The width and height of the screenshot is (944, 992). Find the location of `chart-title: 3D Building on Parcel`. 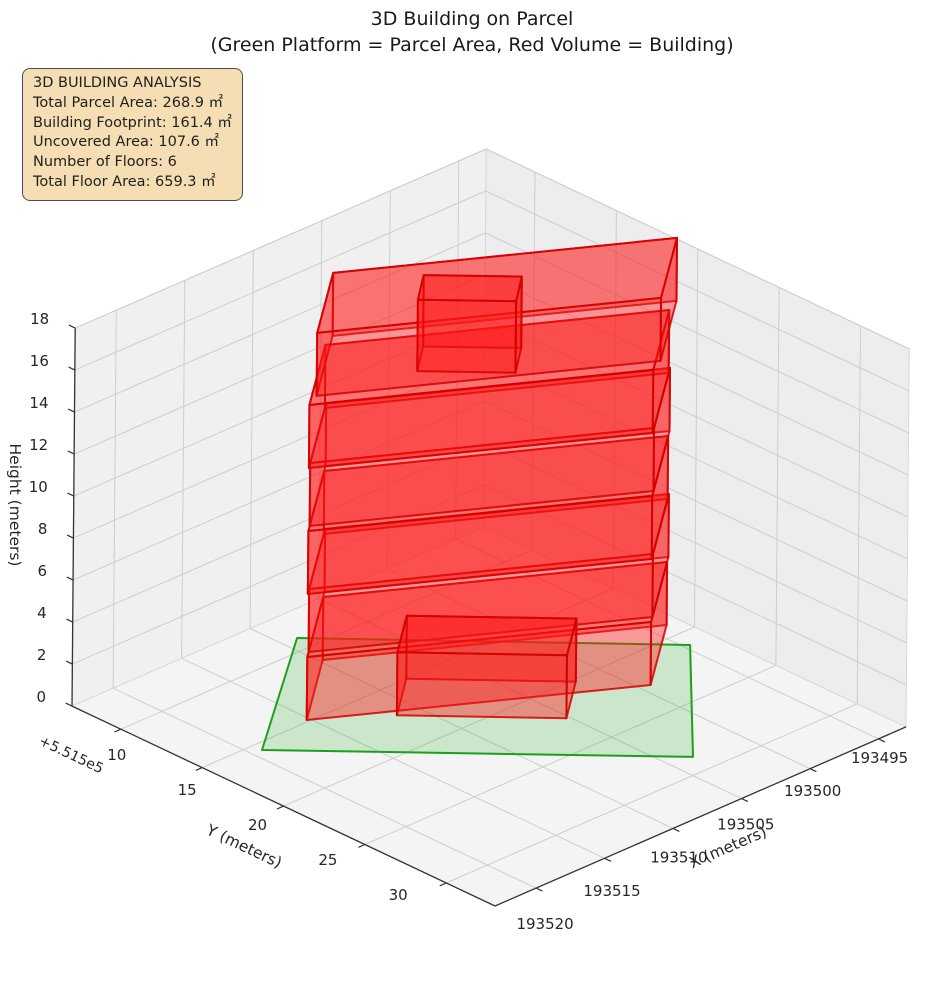

chart-title: 3D Building on Parcel is located at coordinates (472, 19).